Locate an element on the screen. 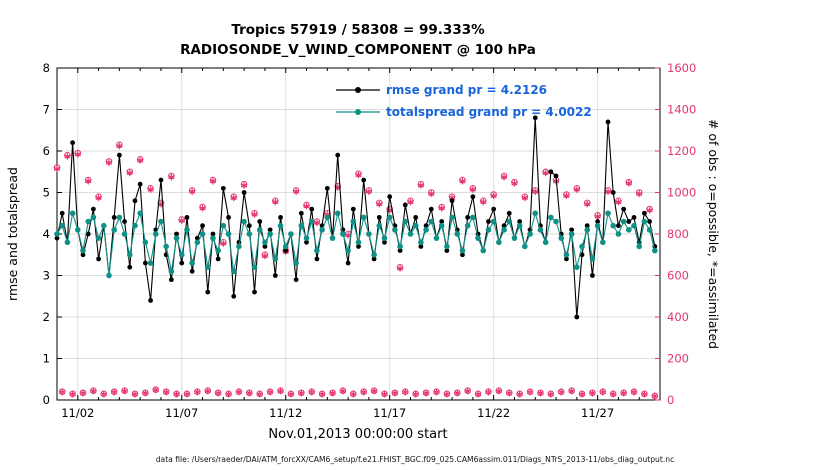 The image size is (830, 470). tick-label-left: 1 is located at coordinates (46, 359).